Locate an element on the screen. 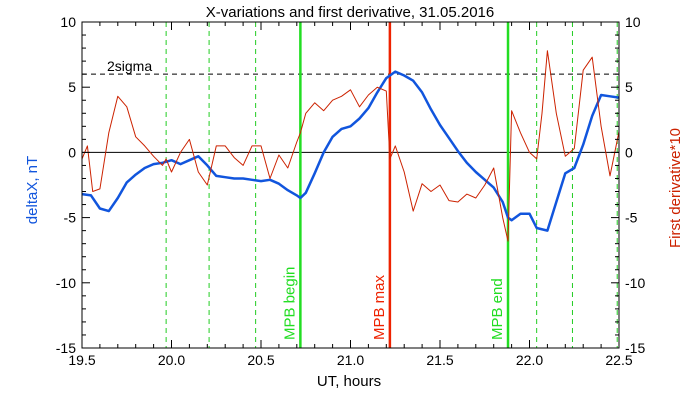 This screenshot has width=700, height=400. y-tick-label-left: 0 is located at coordinates (72, 152).